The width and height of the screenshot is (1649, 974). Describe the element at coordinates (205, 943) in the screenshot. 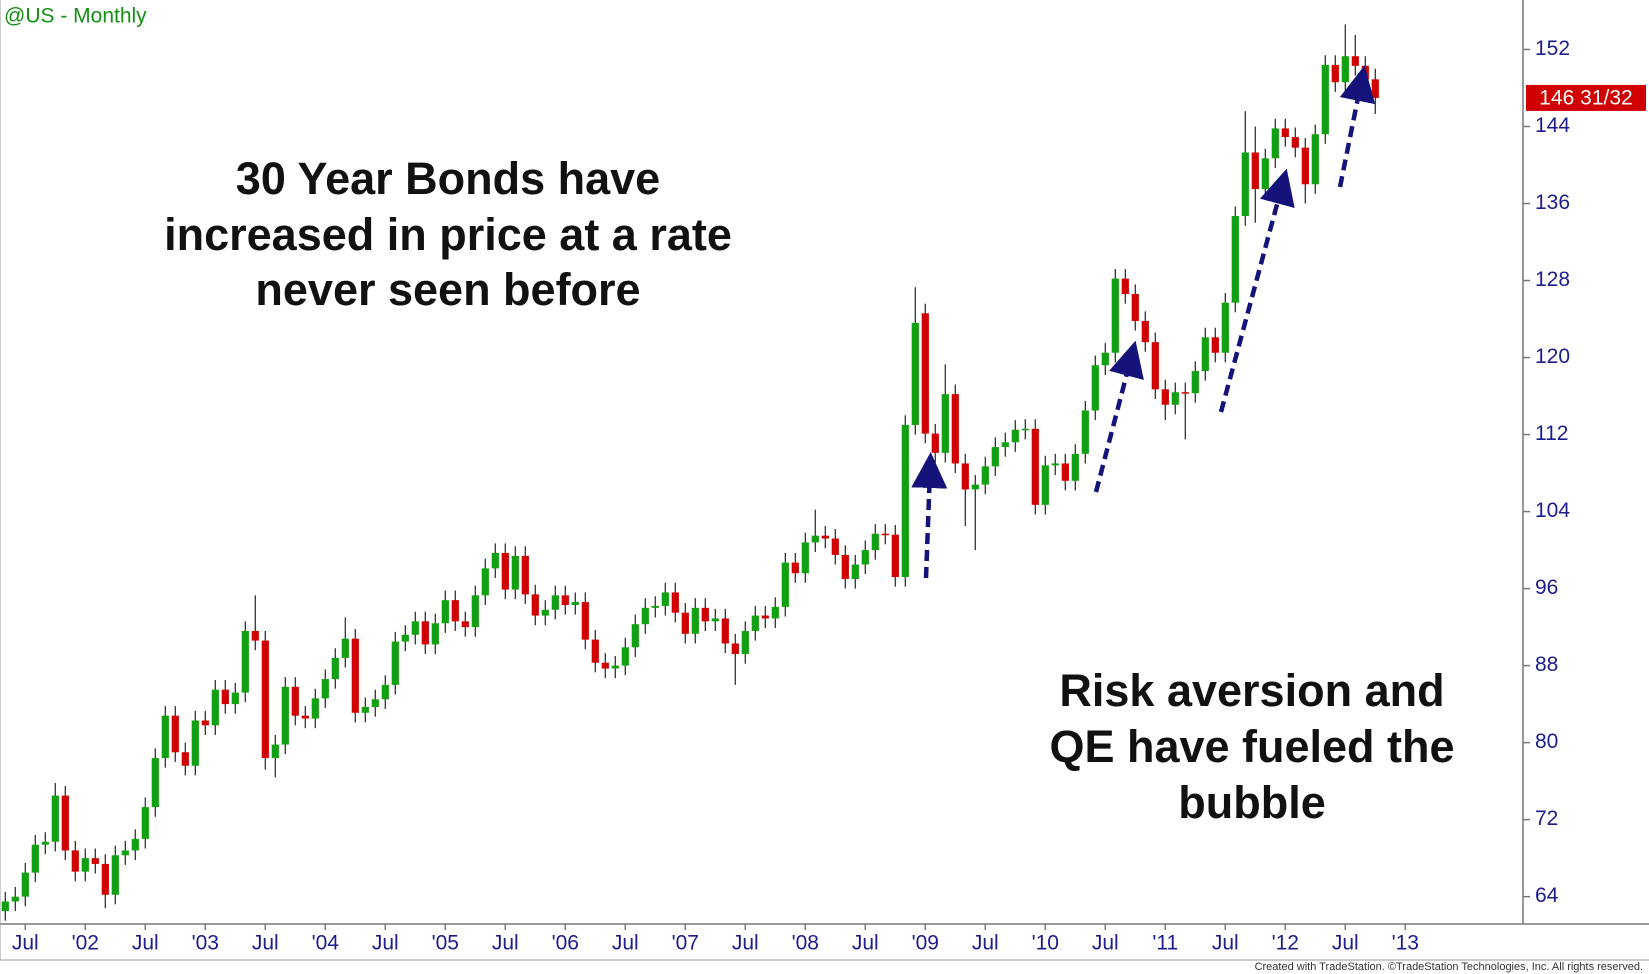

I see `x-tick-label: '03` at that location.